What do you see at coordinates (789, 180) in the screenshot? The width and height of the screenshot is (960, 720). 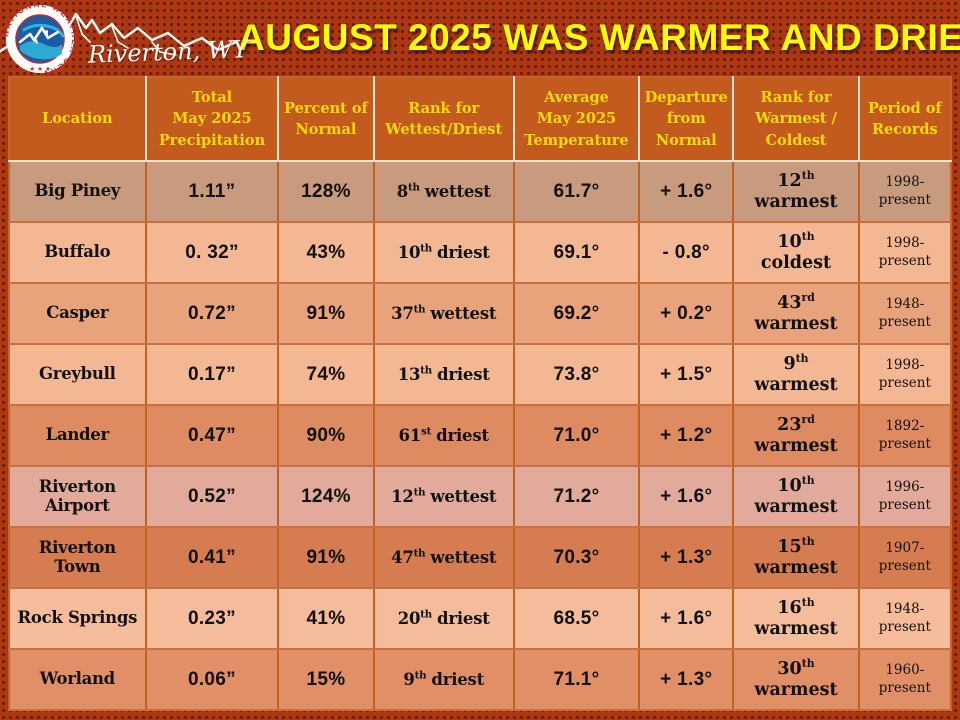 I see `rank-number: 12` at bounding box center [789, 180].